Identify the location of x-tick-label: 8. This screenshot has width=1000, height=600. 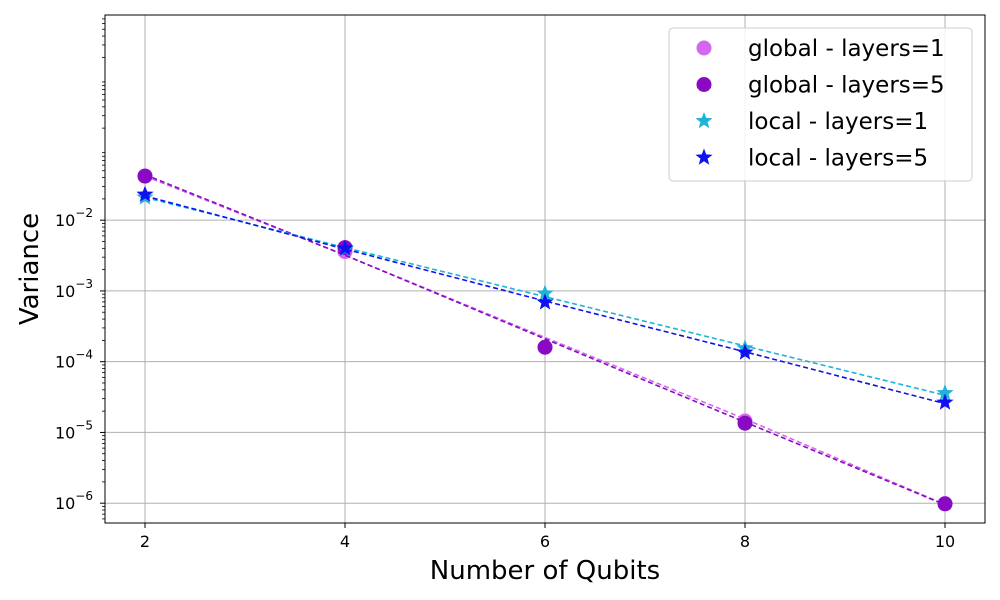
(745, 541).